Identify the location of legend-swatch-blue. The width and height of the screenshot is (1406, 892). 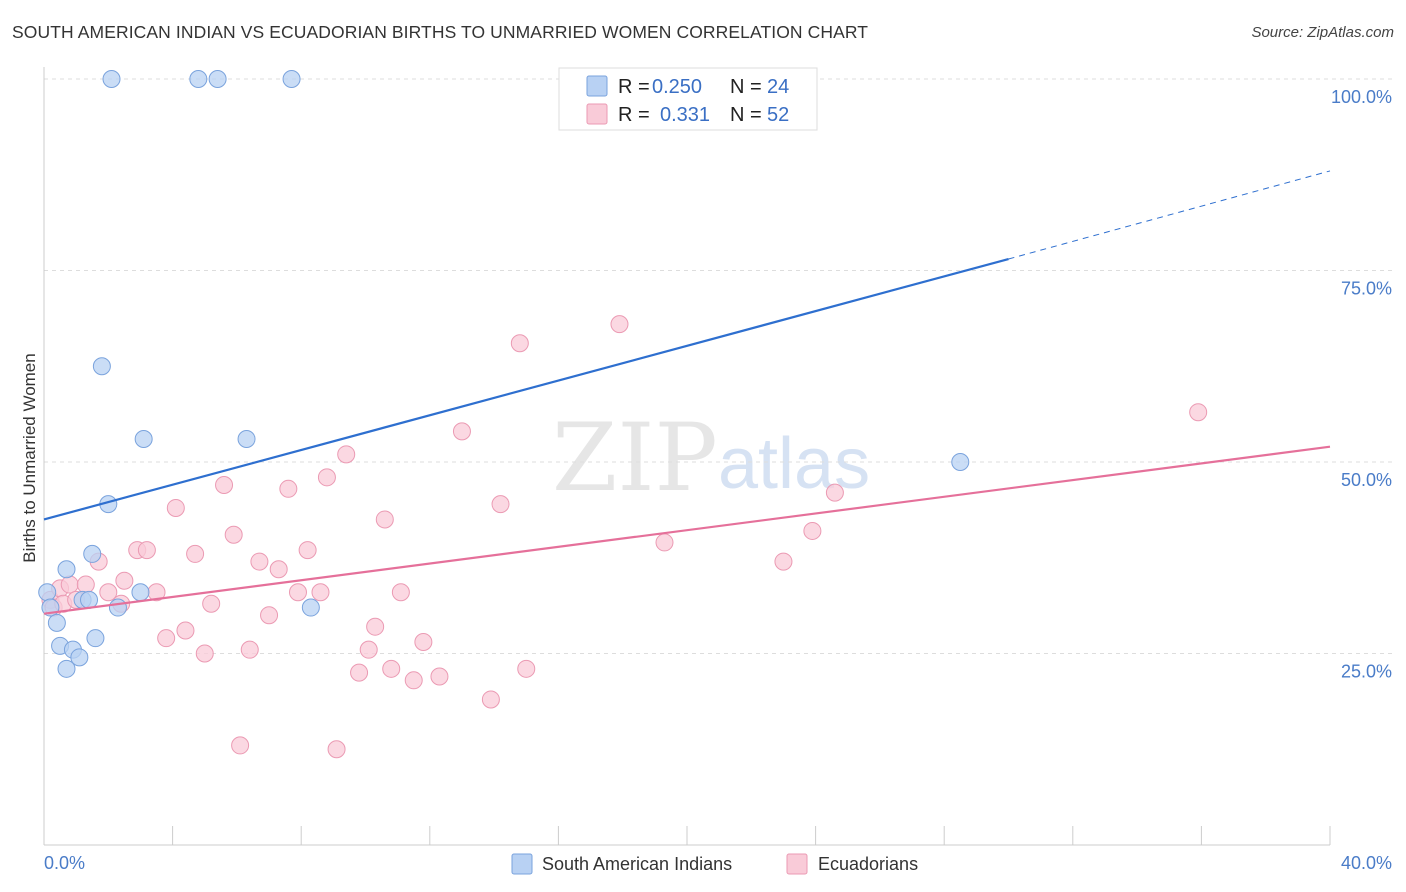
(597, 86).